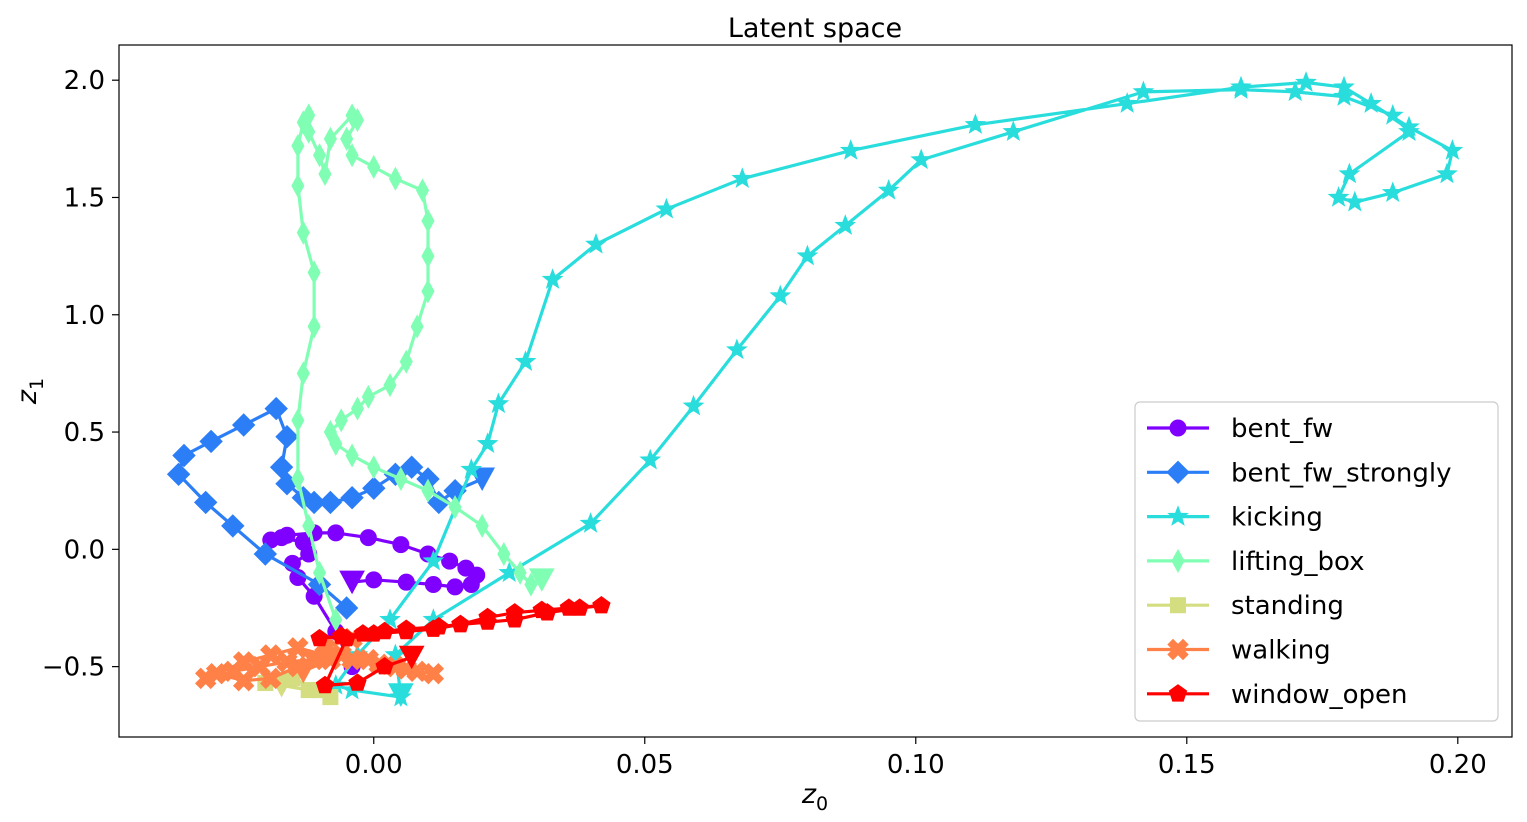  I want to click on y-tick-label: −0.5, so click(73, 668).